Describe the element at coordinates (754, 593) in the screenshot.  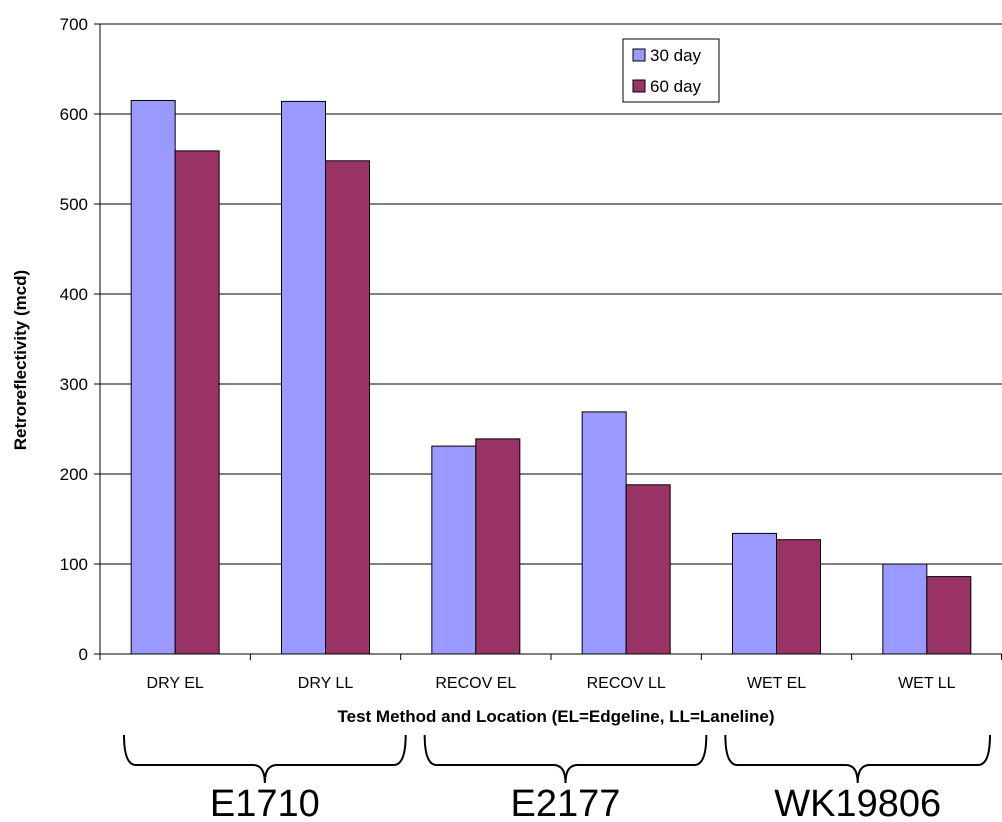
I see `bar-30-day-wet-el` at that location.